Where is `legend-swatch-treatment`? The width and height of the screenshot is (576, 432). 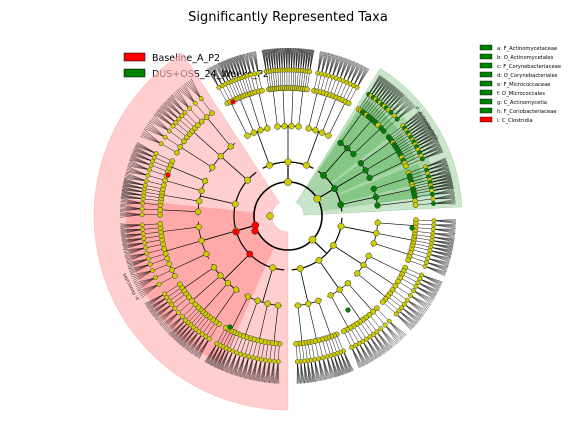 legend-swatch-treatment is located at coordinates (134, 73).